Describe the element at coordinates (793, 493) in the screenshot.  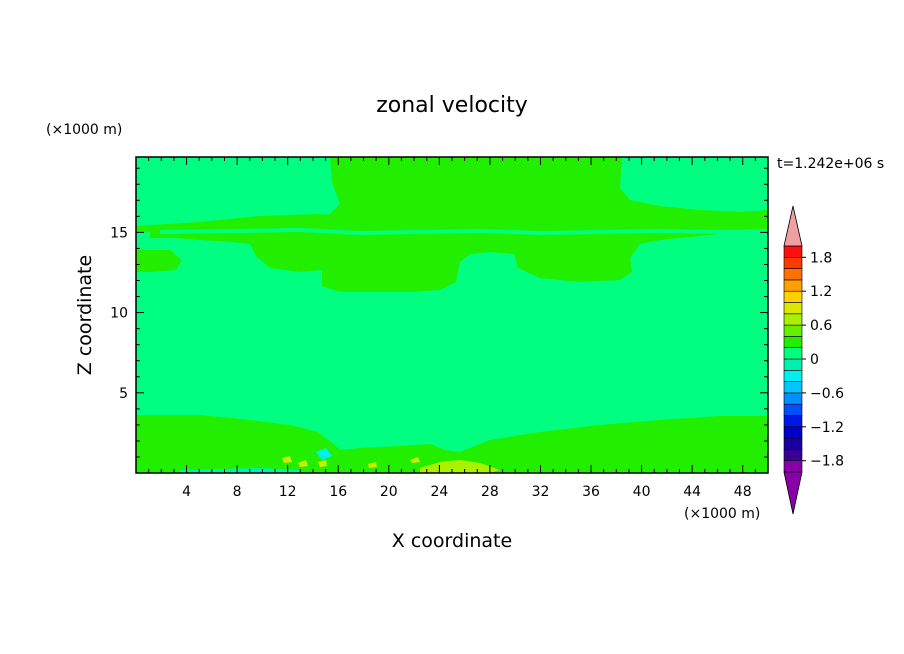
I see `colorbar-under-triangle` at that location.